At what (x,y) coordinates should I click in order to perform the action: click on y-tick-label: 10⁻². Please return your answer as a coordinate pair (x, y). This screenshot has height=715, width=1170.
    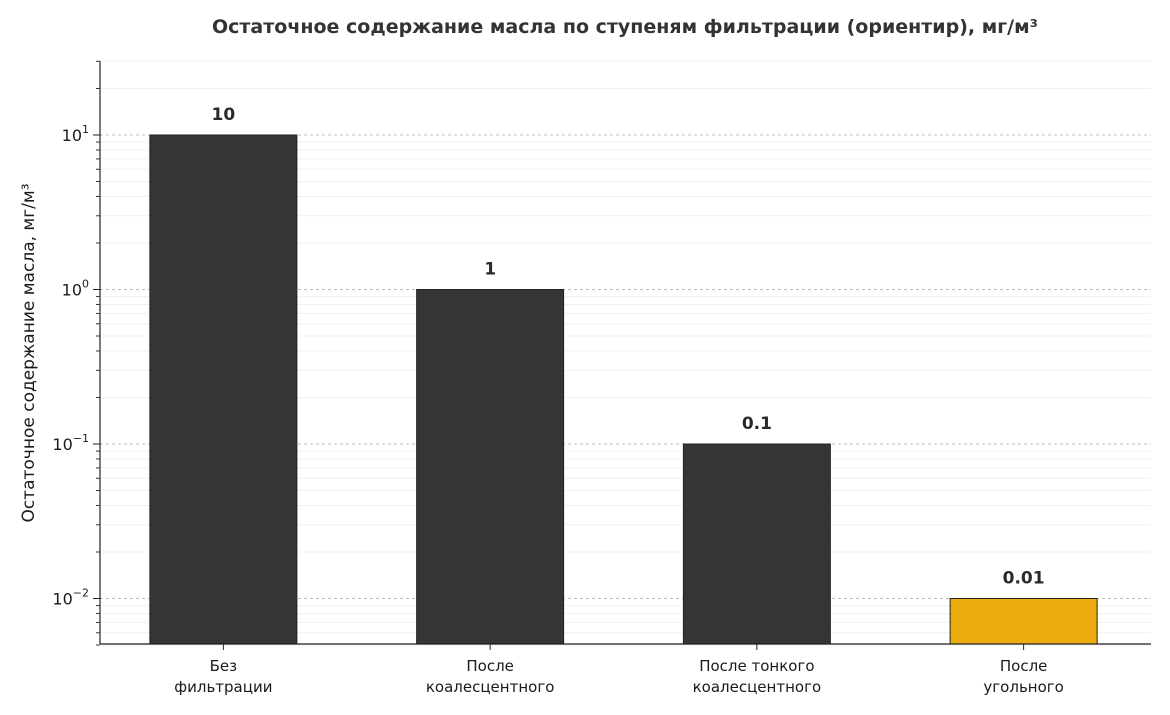
    Looking at the image, I should click on (70, 598).